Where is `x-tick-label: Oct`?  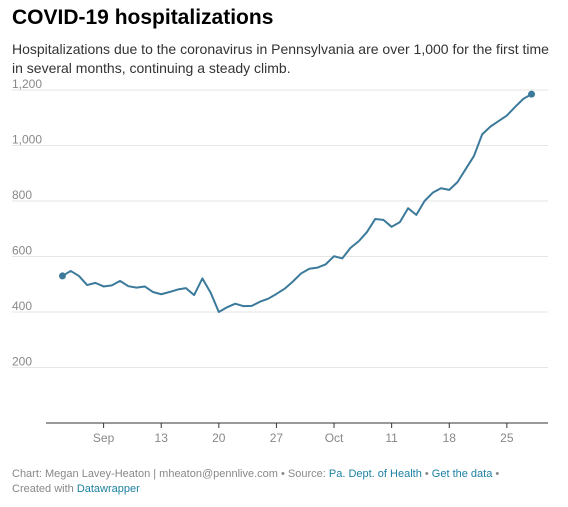
x-tick-label: Oct is located at coordinates (334, 438).